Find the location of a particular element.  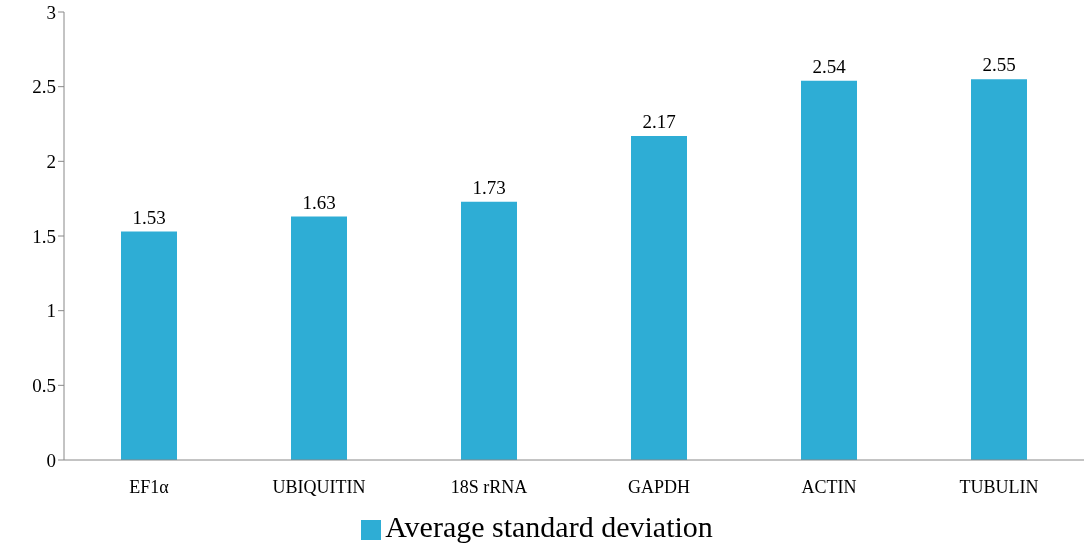

x-tick-label: ACTIN is located at coordinates (829, 486).